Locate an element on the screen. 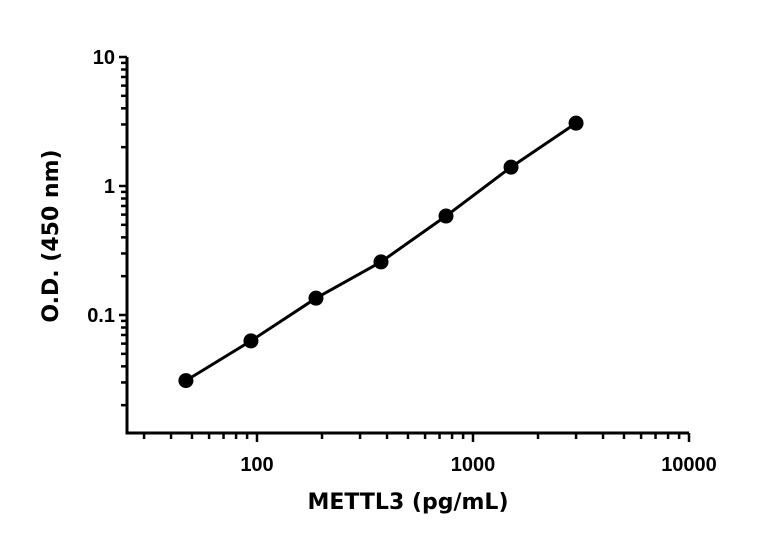 This screenshot has height=543, width=768. x-tick-label: 10000 is located at coordinates (689, 465).